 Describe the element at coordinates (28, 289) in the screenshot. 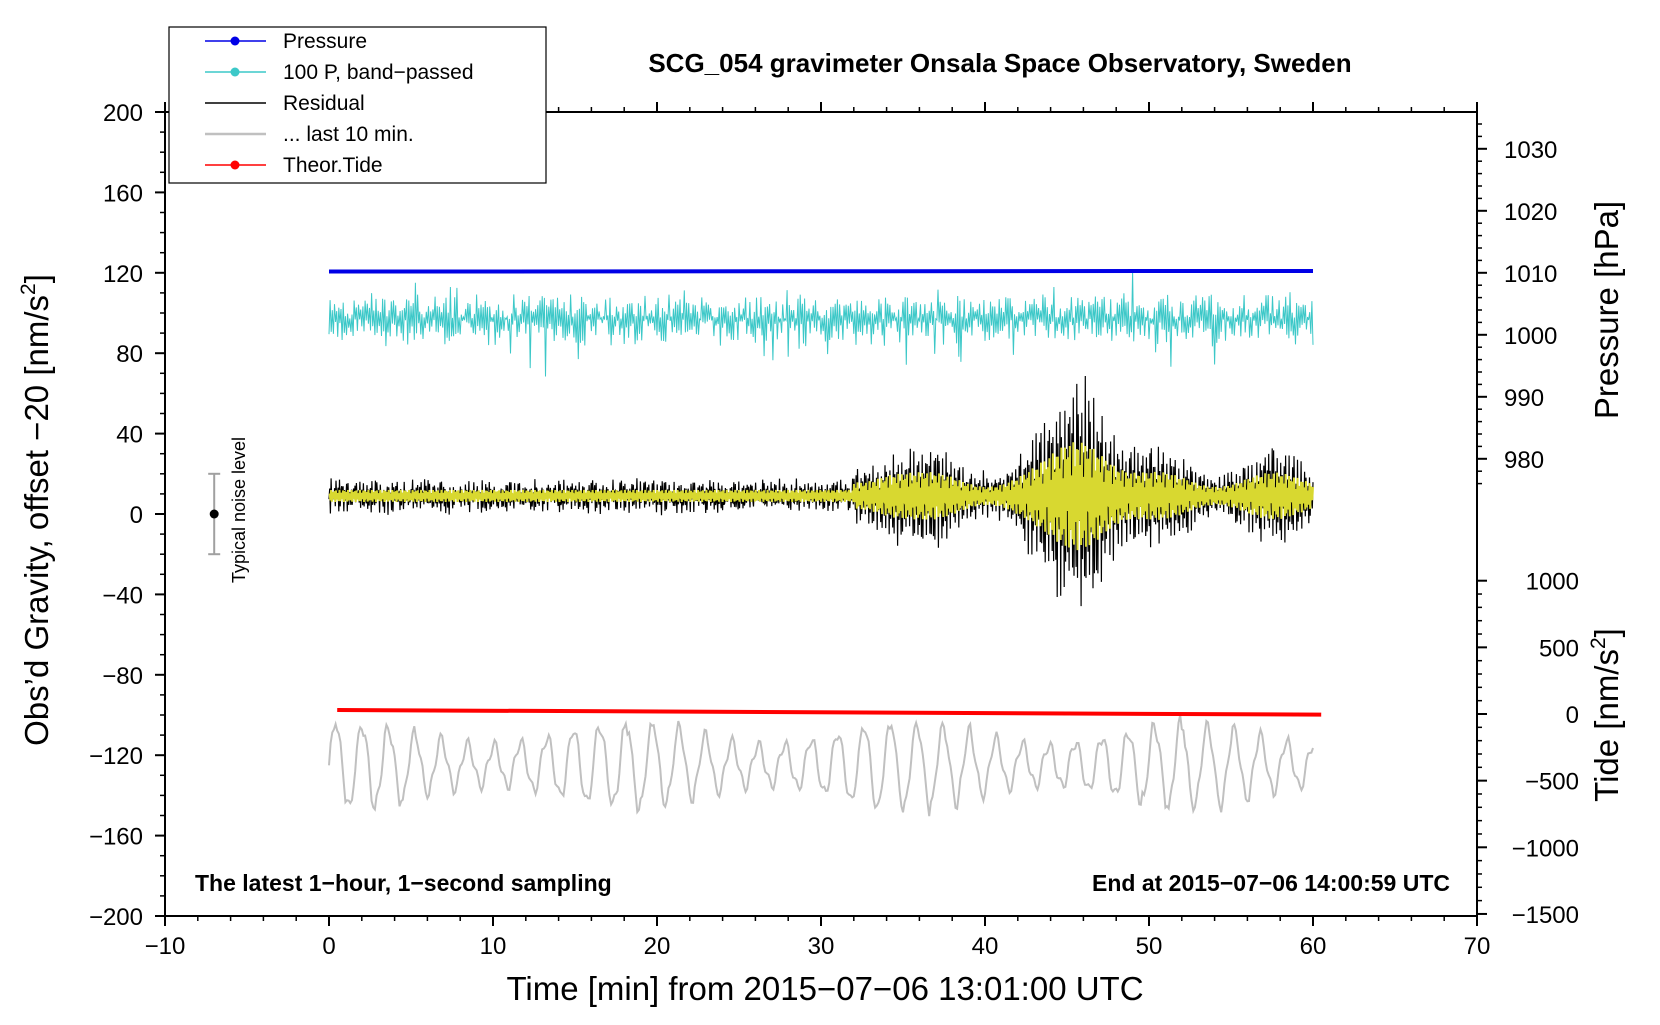

I see `y-axis-label-left-sup: 2` at that location.